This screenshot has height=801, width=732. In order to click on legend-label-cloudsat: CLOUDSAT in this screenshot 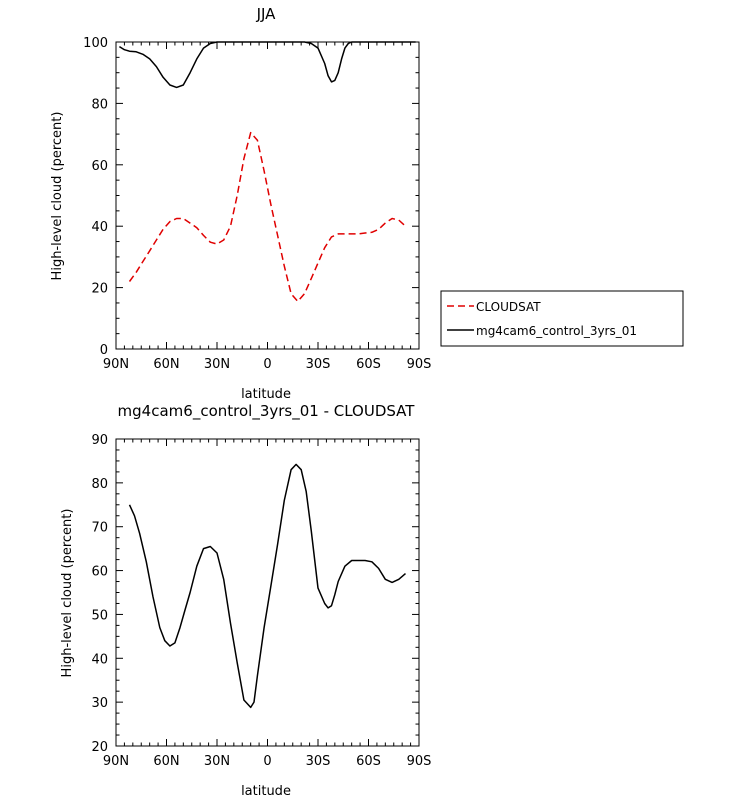, I will do `click(508, 307)`.